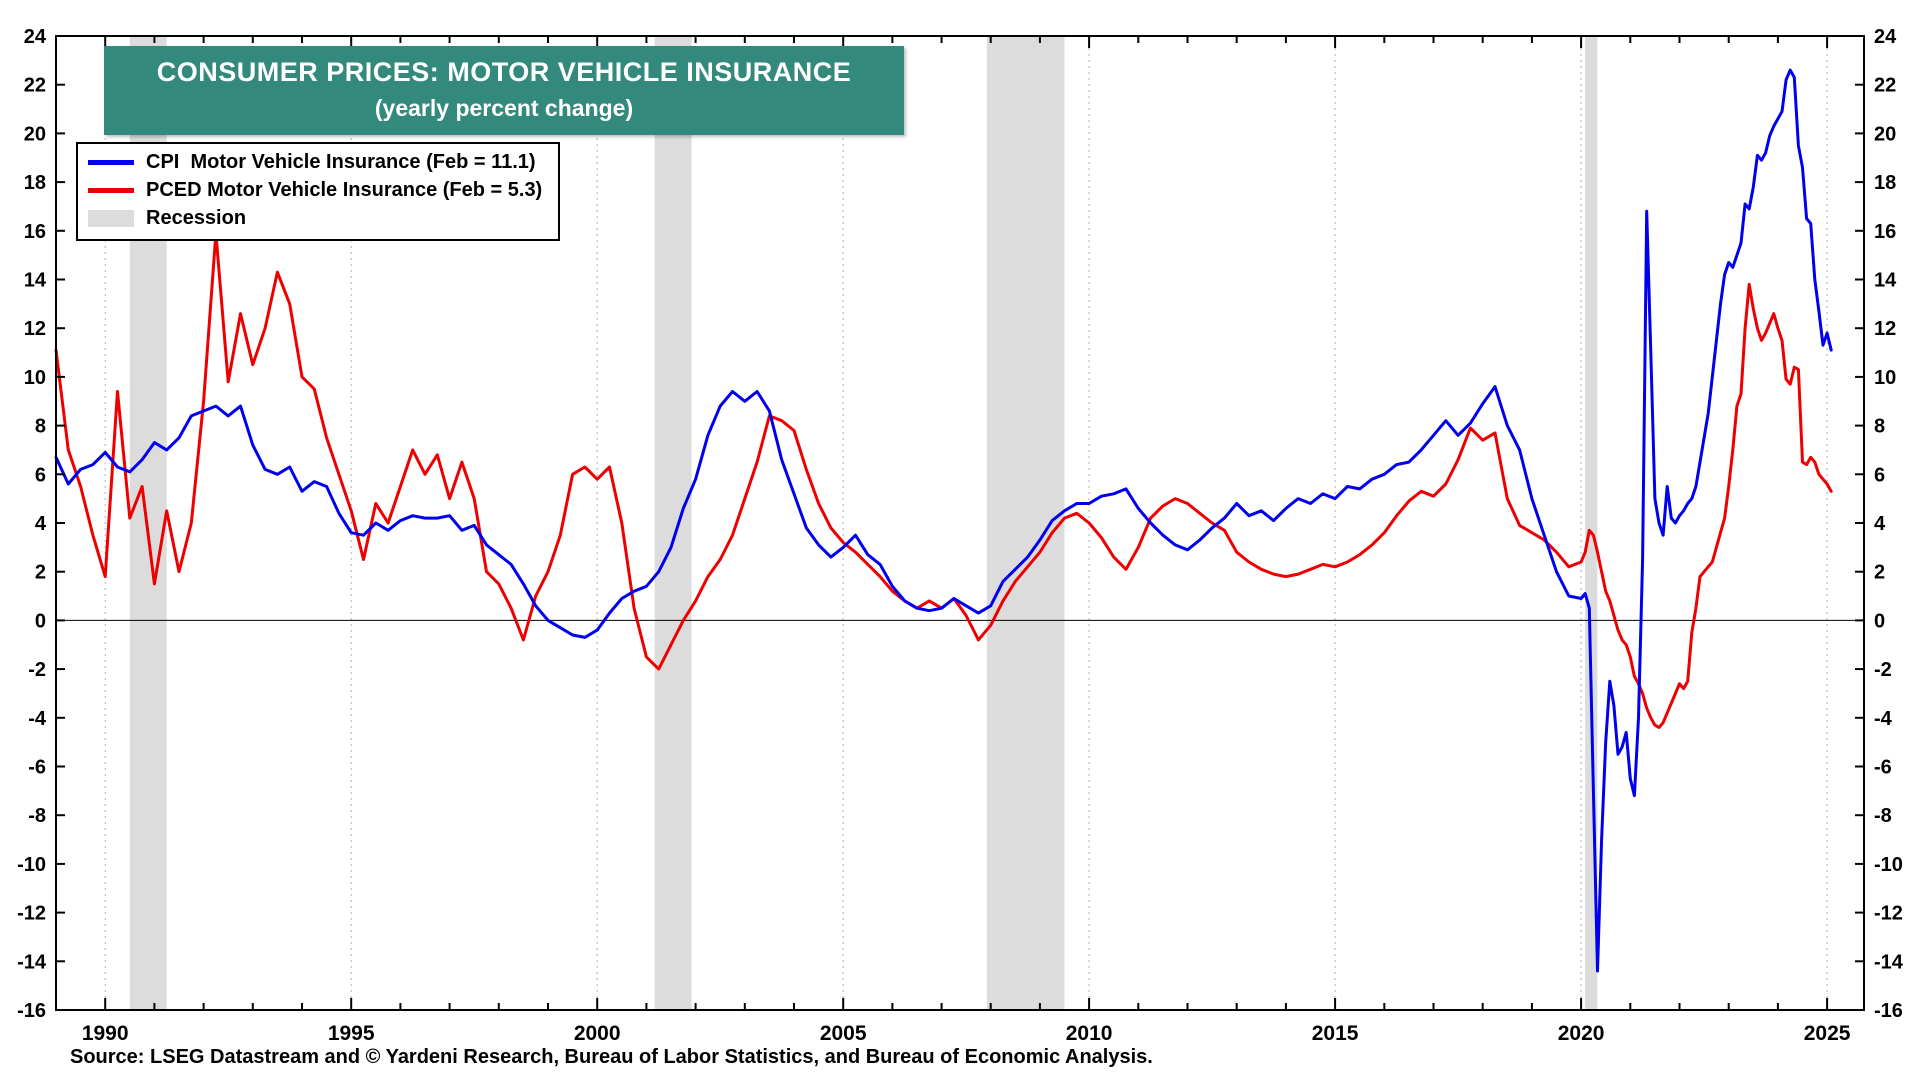 This screenshot has height=1080, width=1920. I want to click on y-axis-label-left: -12, so click(31, 914).